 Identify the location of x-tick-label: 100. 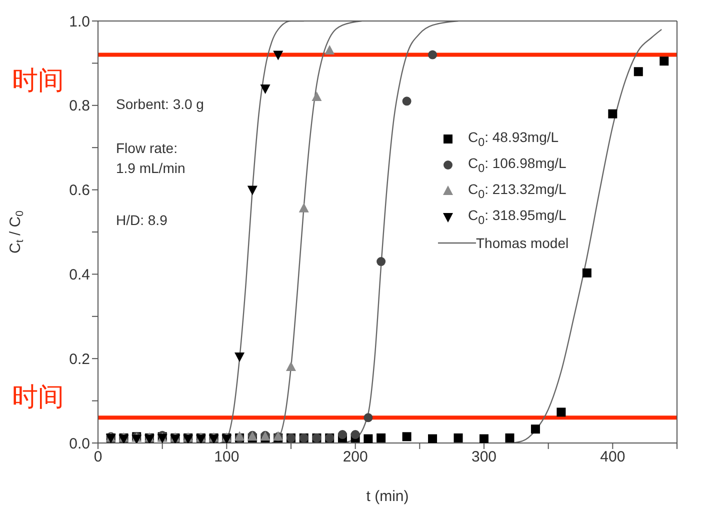
(227, 457).